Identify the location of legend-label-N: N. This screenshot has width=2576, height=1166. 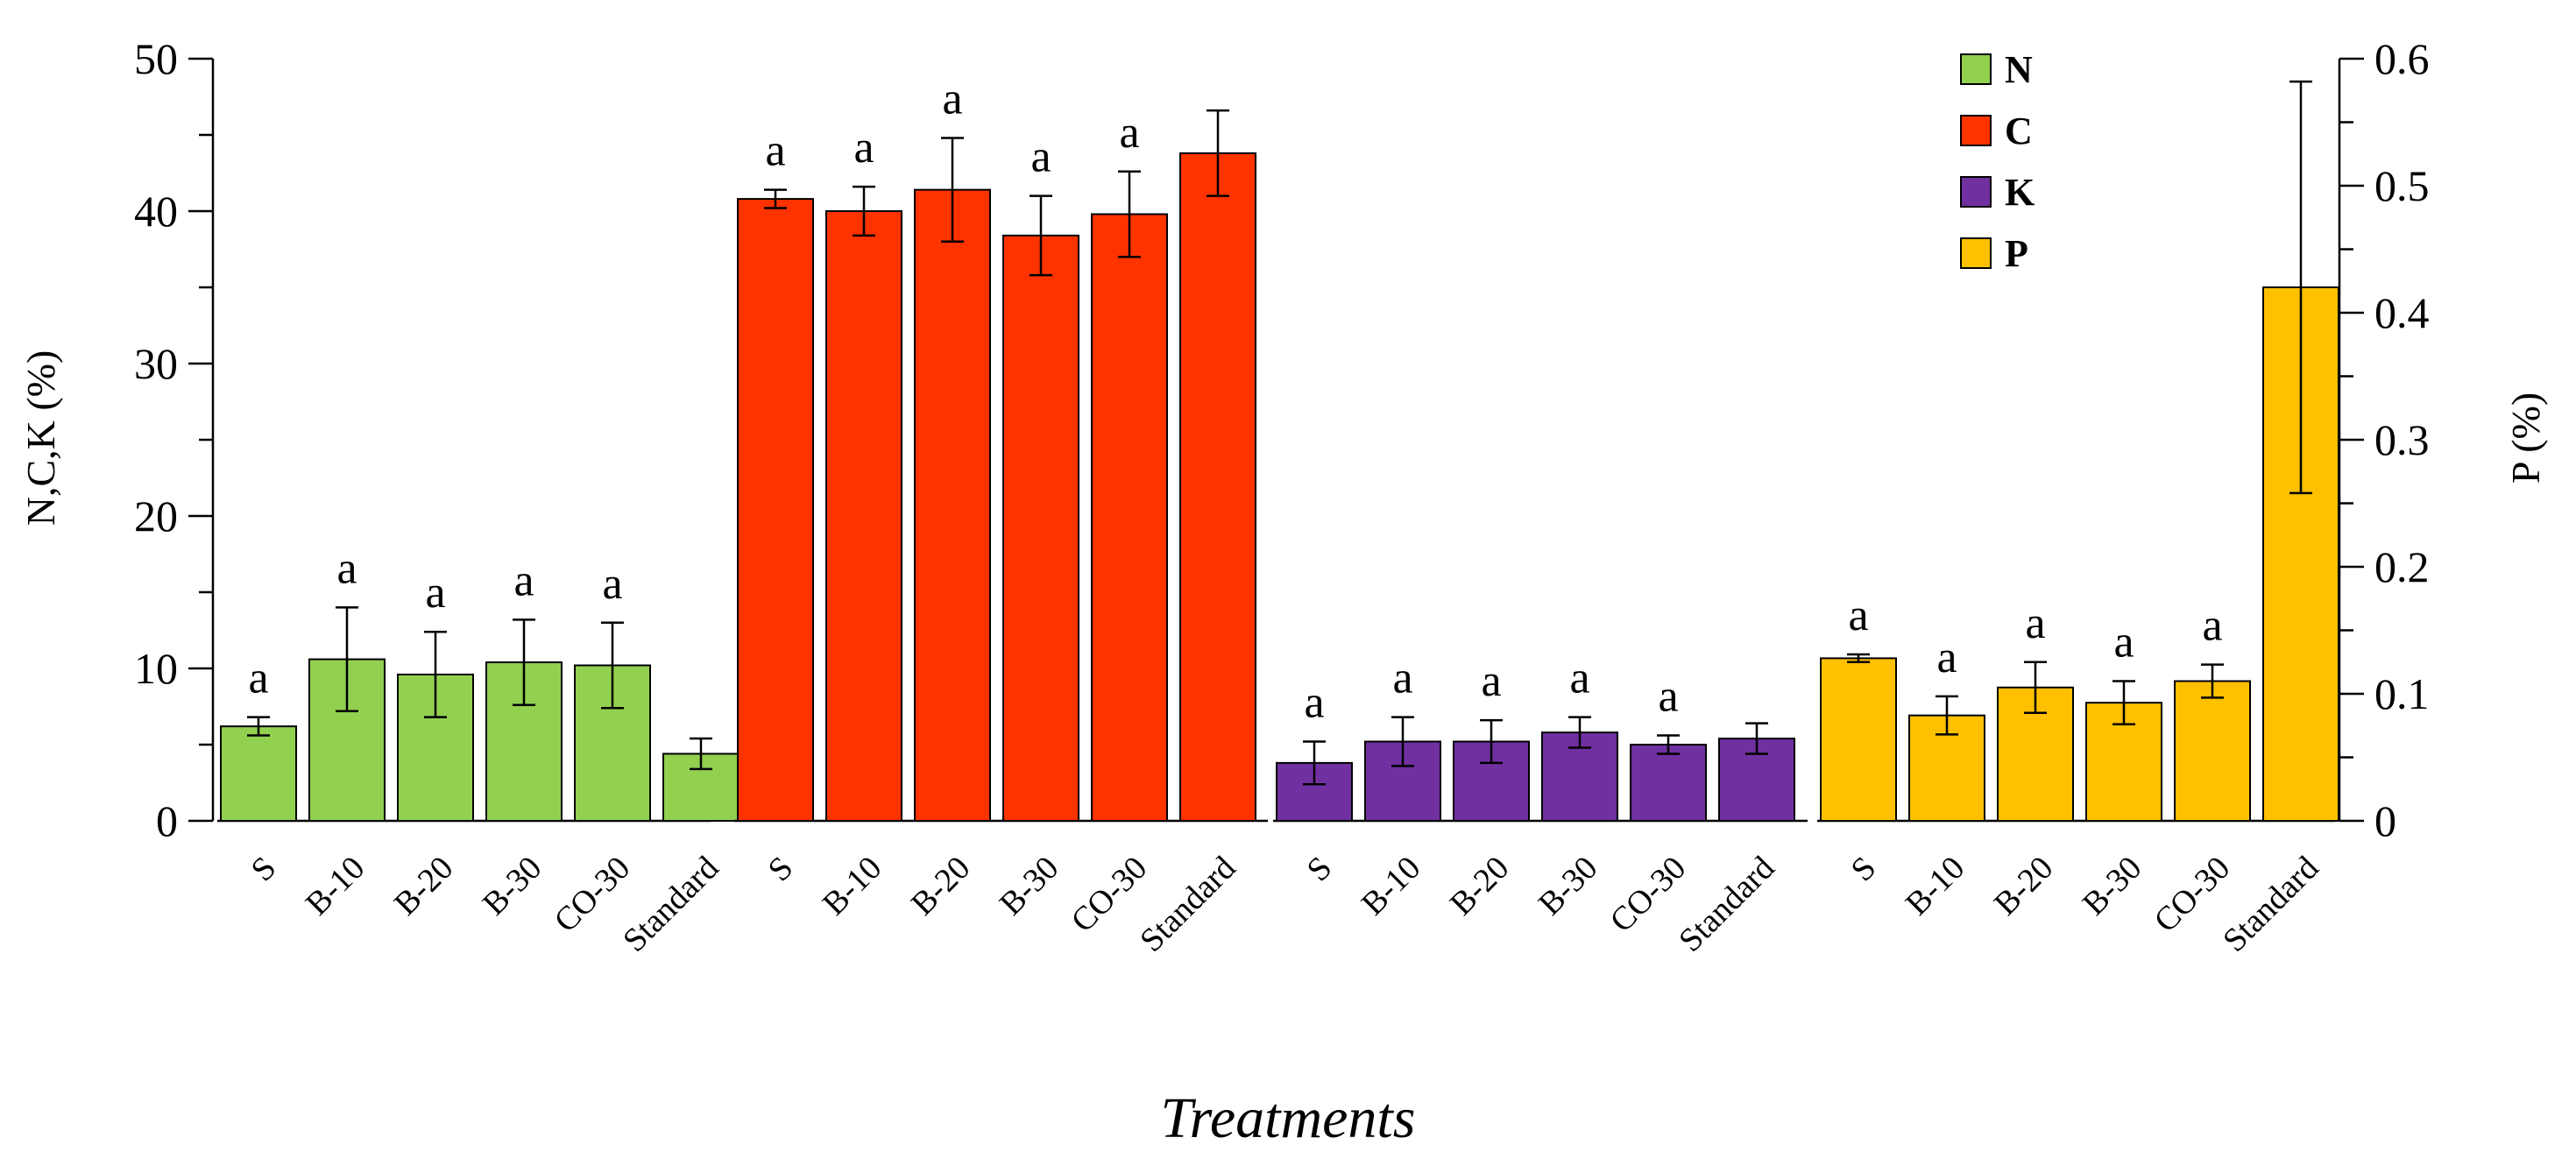
(2019, 69).